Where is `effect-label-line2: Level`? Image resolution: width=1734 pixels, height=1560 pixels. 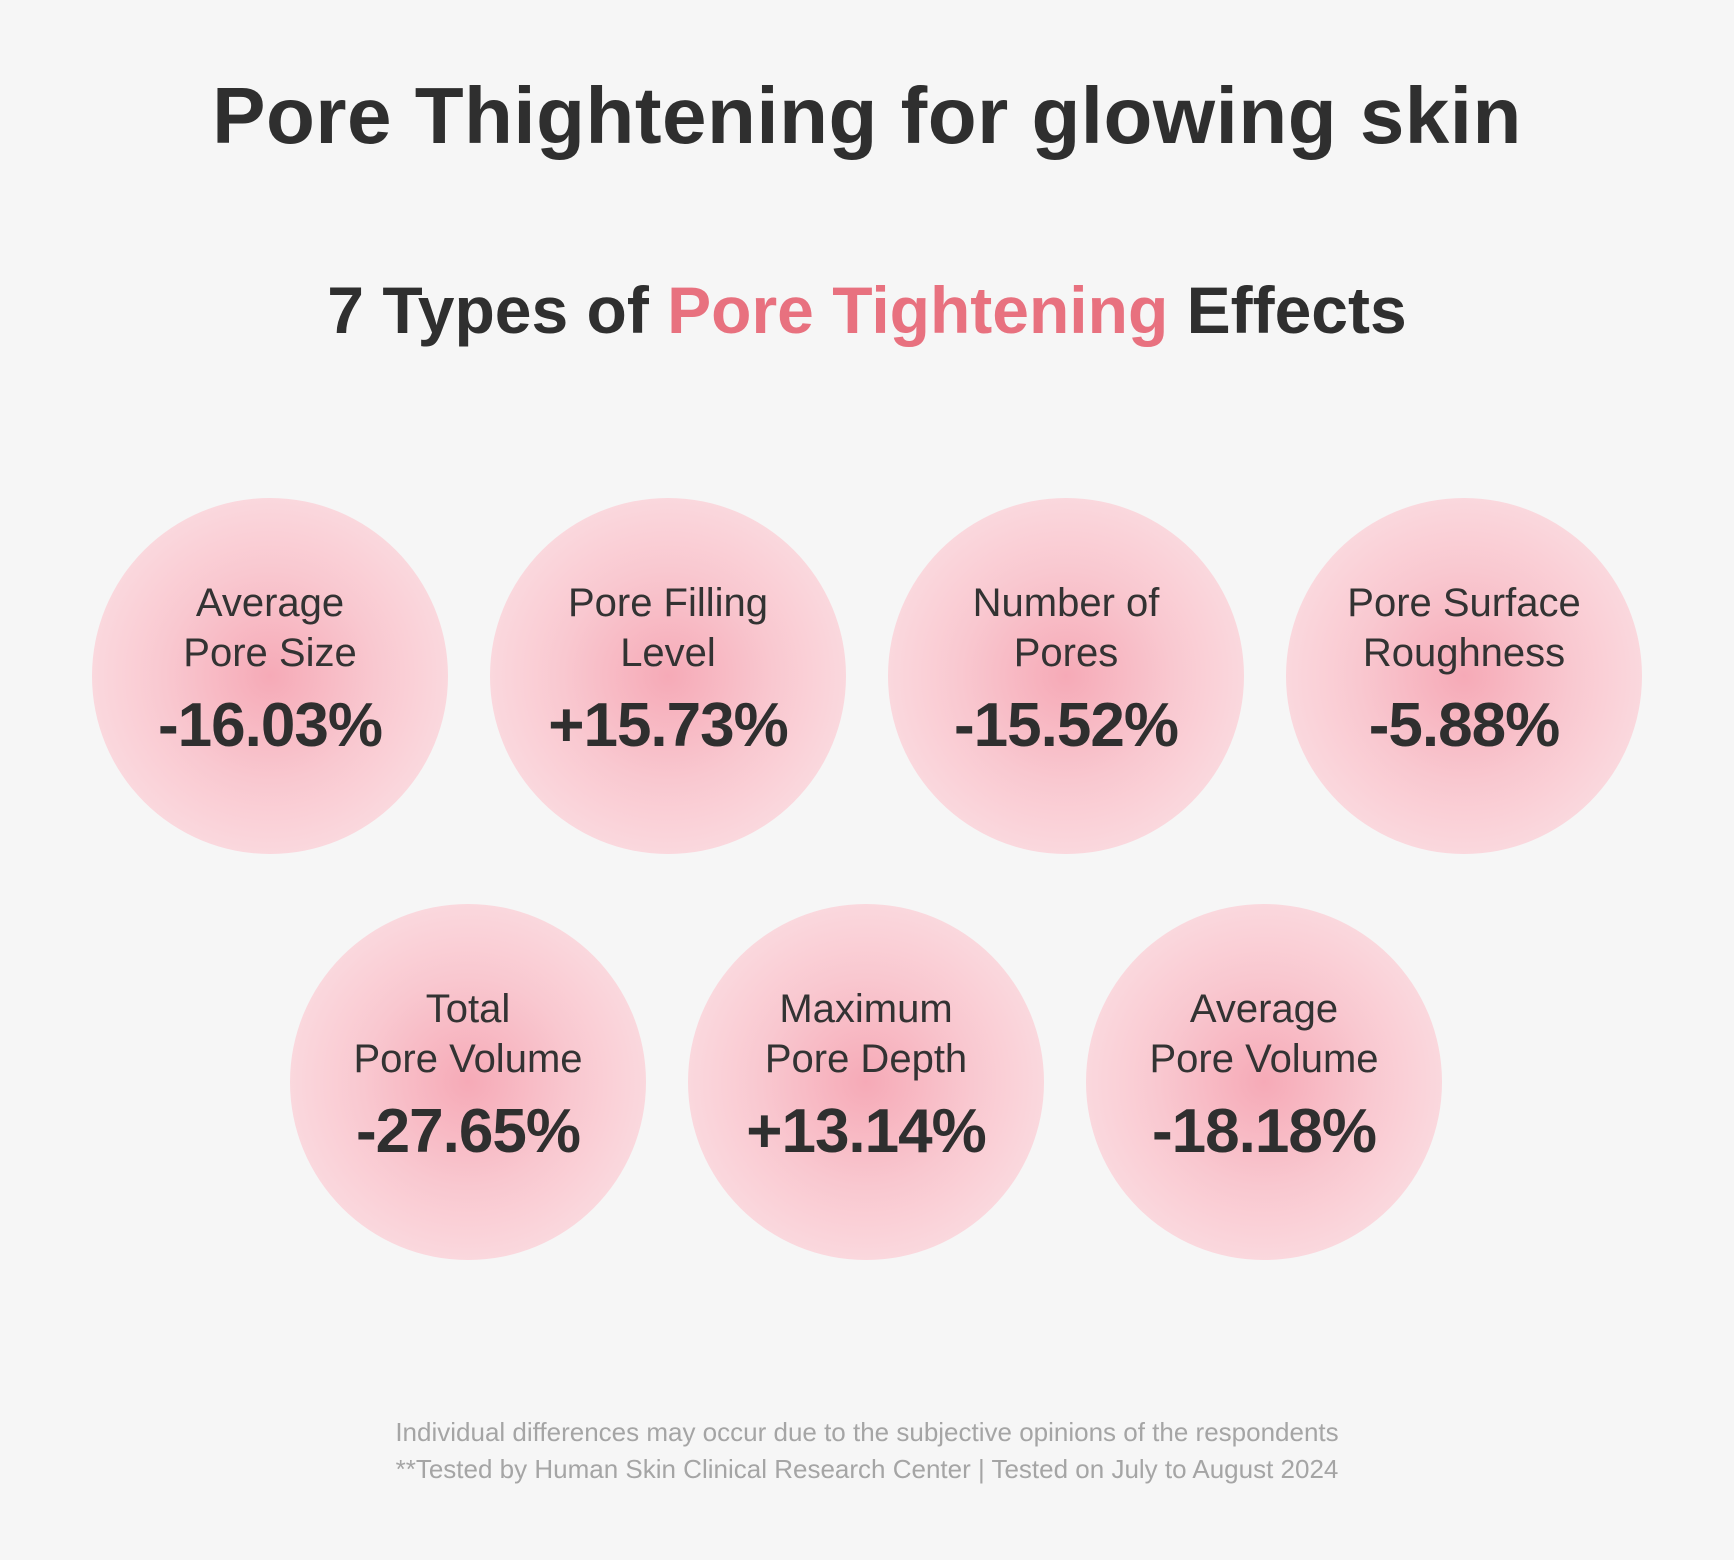
effect-label-line2: Level is located at coordinates (668, 653).